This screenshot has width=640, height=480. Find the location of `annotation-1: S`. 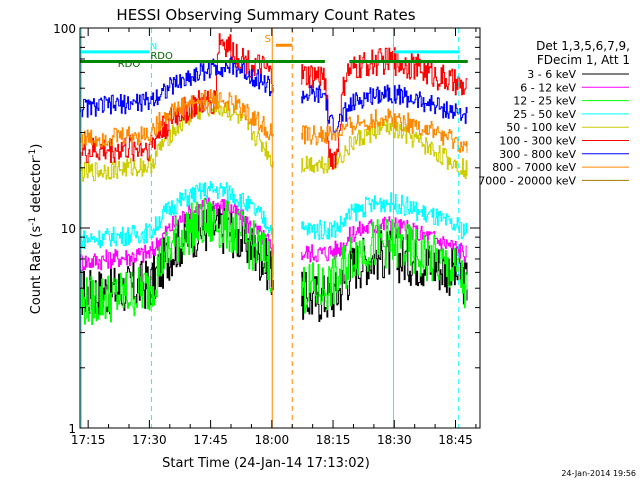

annotation-1: S is located at coordinates (268, 39).